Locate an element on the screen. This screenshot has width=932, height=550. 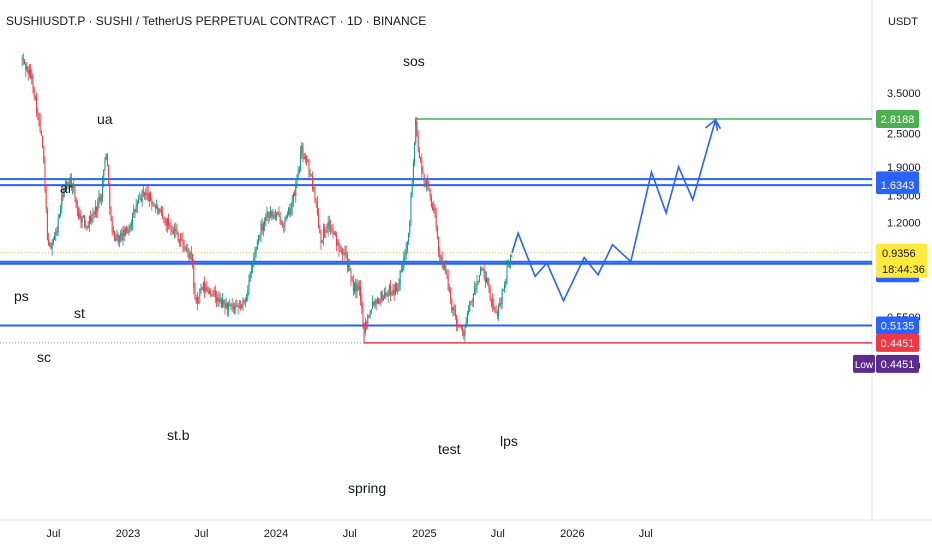
price-tag-1-6343-bg is located at coordinates (897, 185).